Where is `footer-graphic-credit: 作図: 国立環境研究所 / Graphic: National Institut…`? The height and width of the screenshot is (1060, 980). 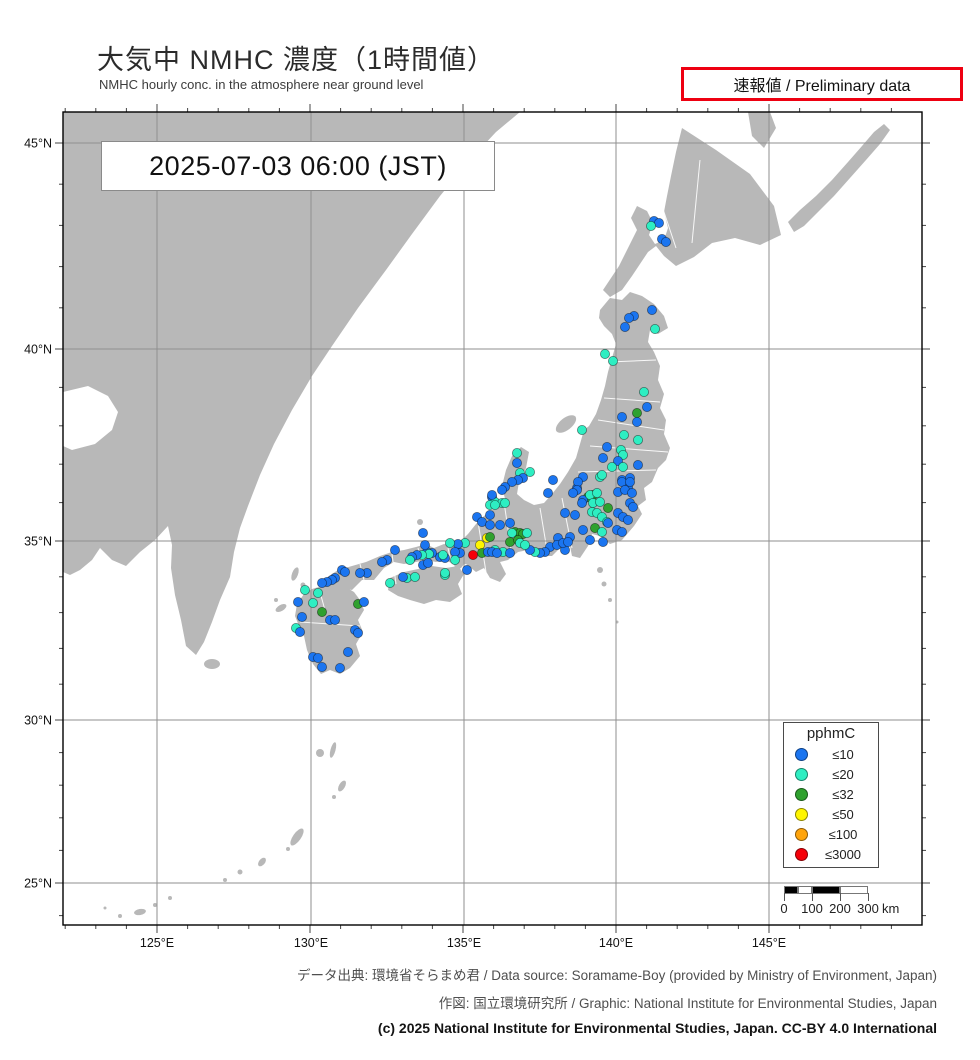 footer-graphic-credit: 作図: 国立環境研究所 / Graphic: National Institut… is located at coordinates (687, 1003).